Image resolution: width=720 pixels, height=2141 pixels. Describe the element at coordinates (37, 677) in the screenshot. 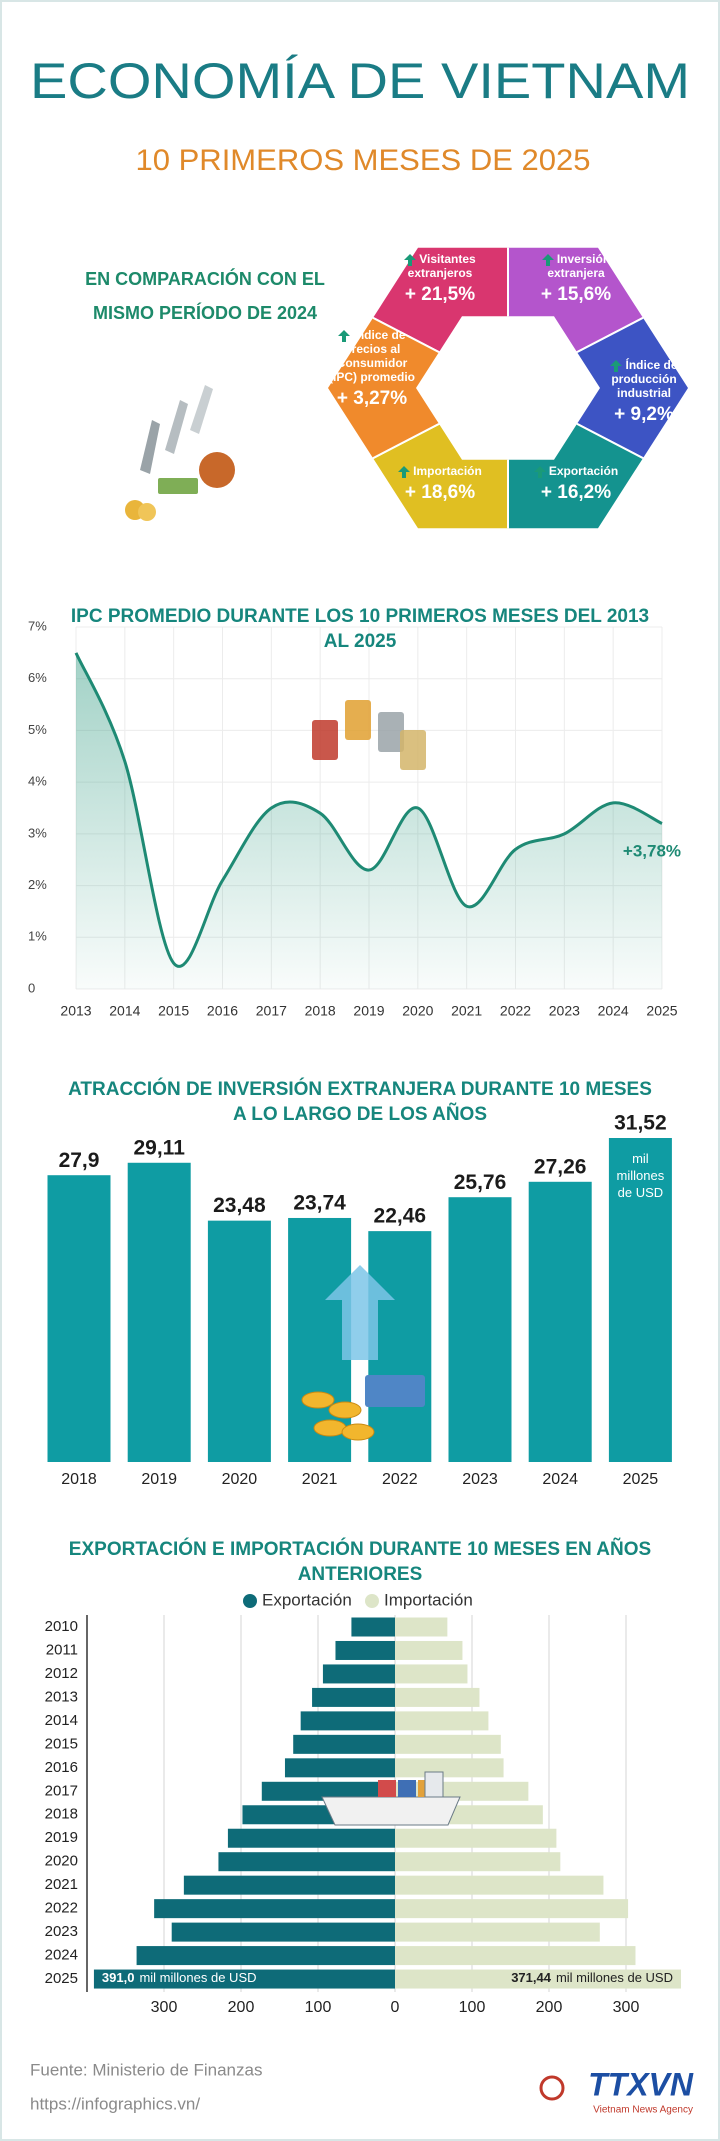

I see `y-tick-label: 6%` at that location.